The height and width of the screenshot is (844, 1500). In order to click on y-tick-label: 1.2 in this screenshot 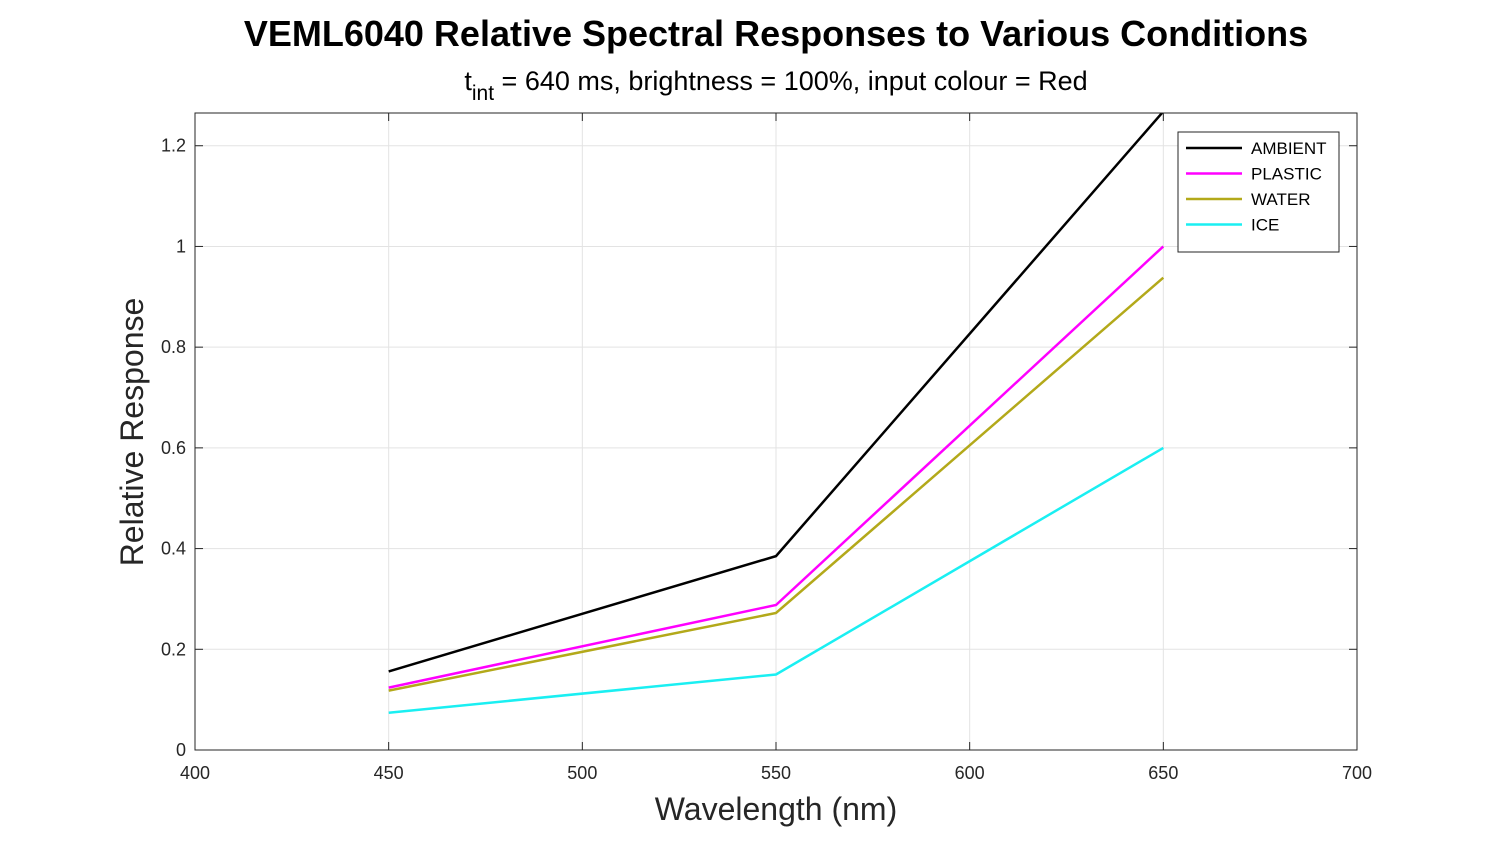, I will do `click(173, 146)`.